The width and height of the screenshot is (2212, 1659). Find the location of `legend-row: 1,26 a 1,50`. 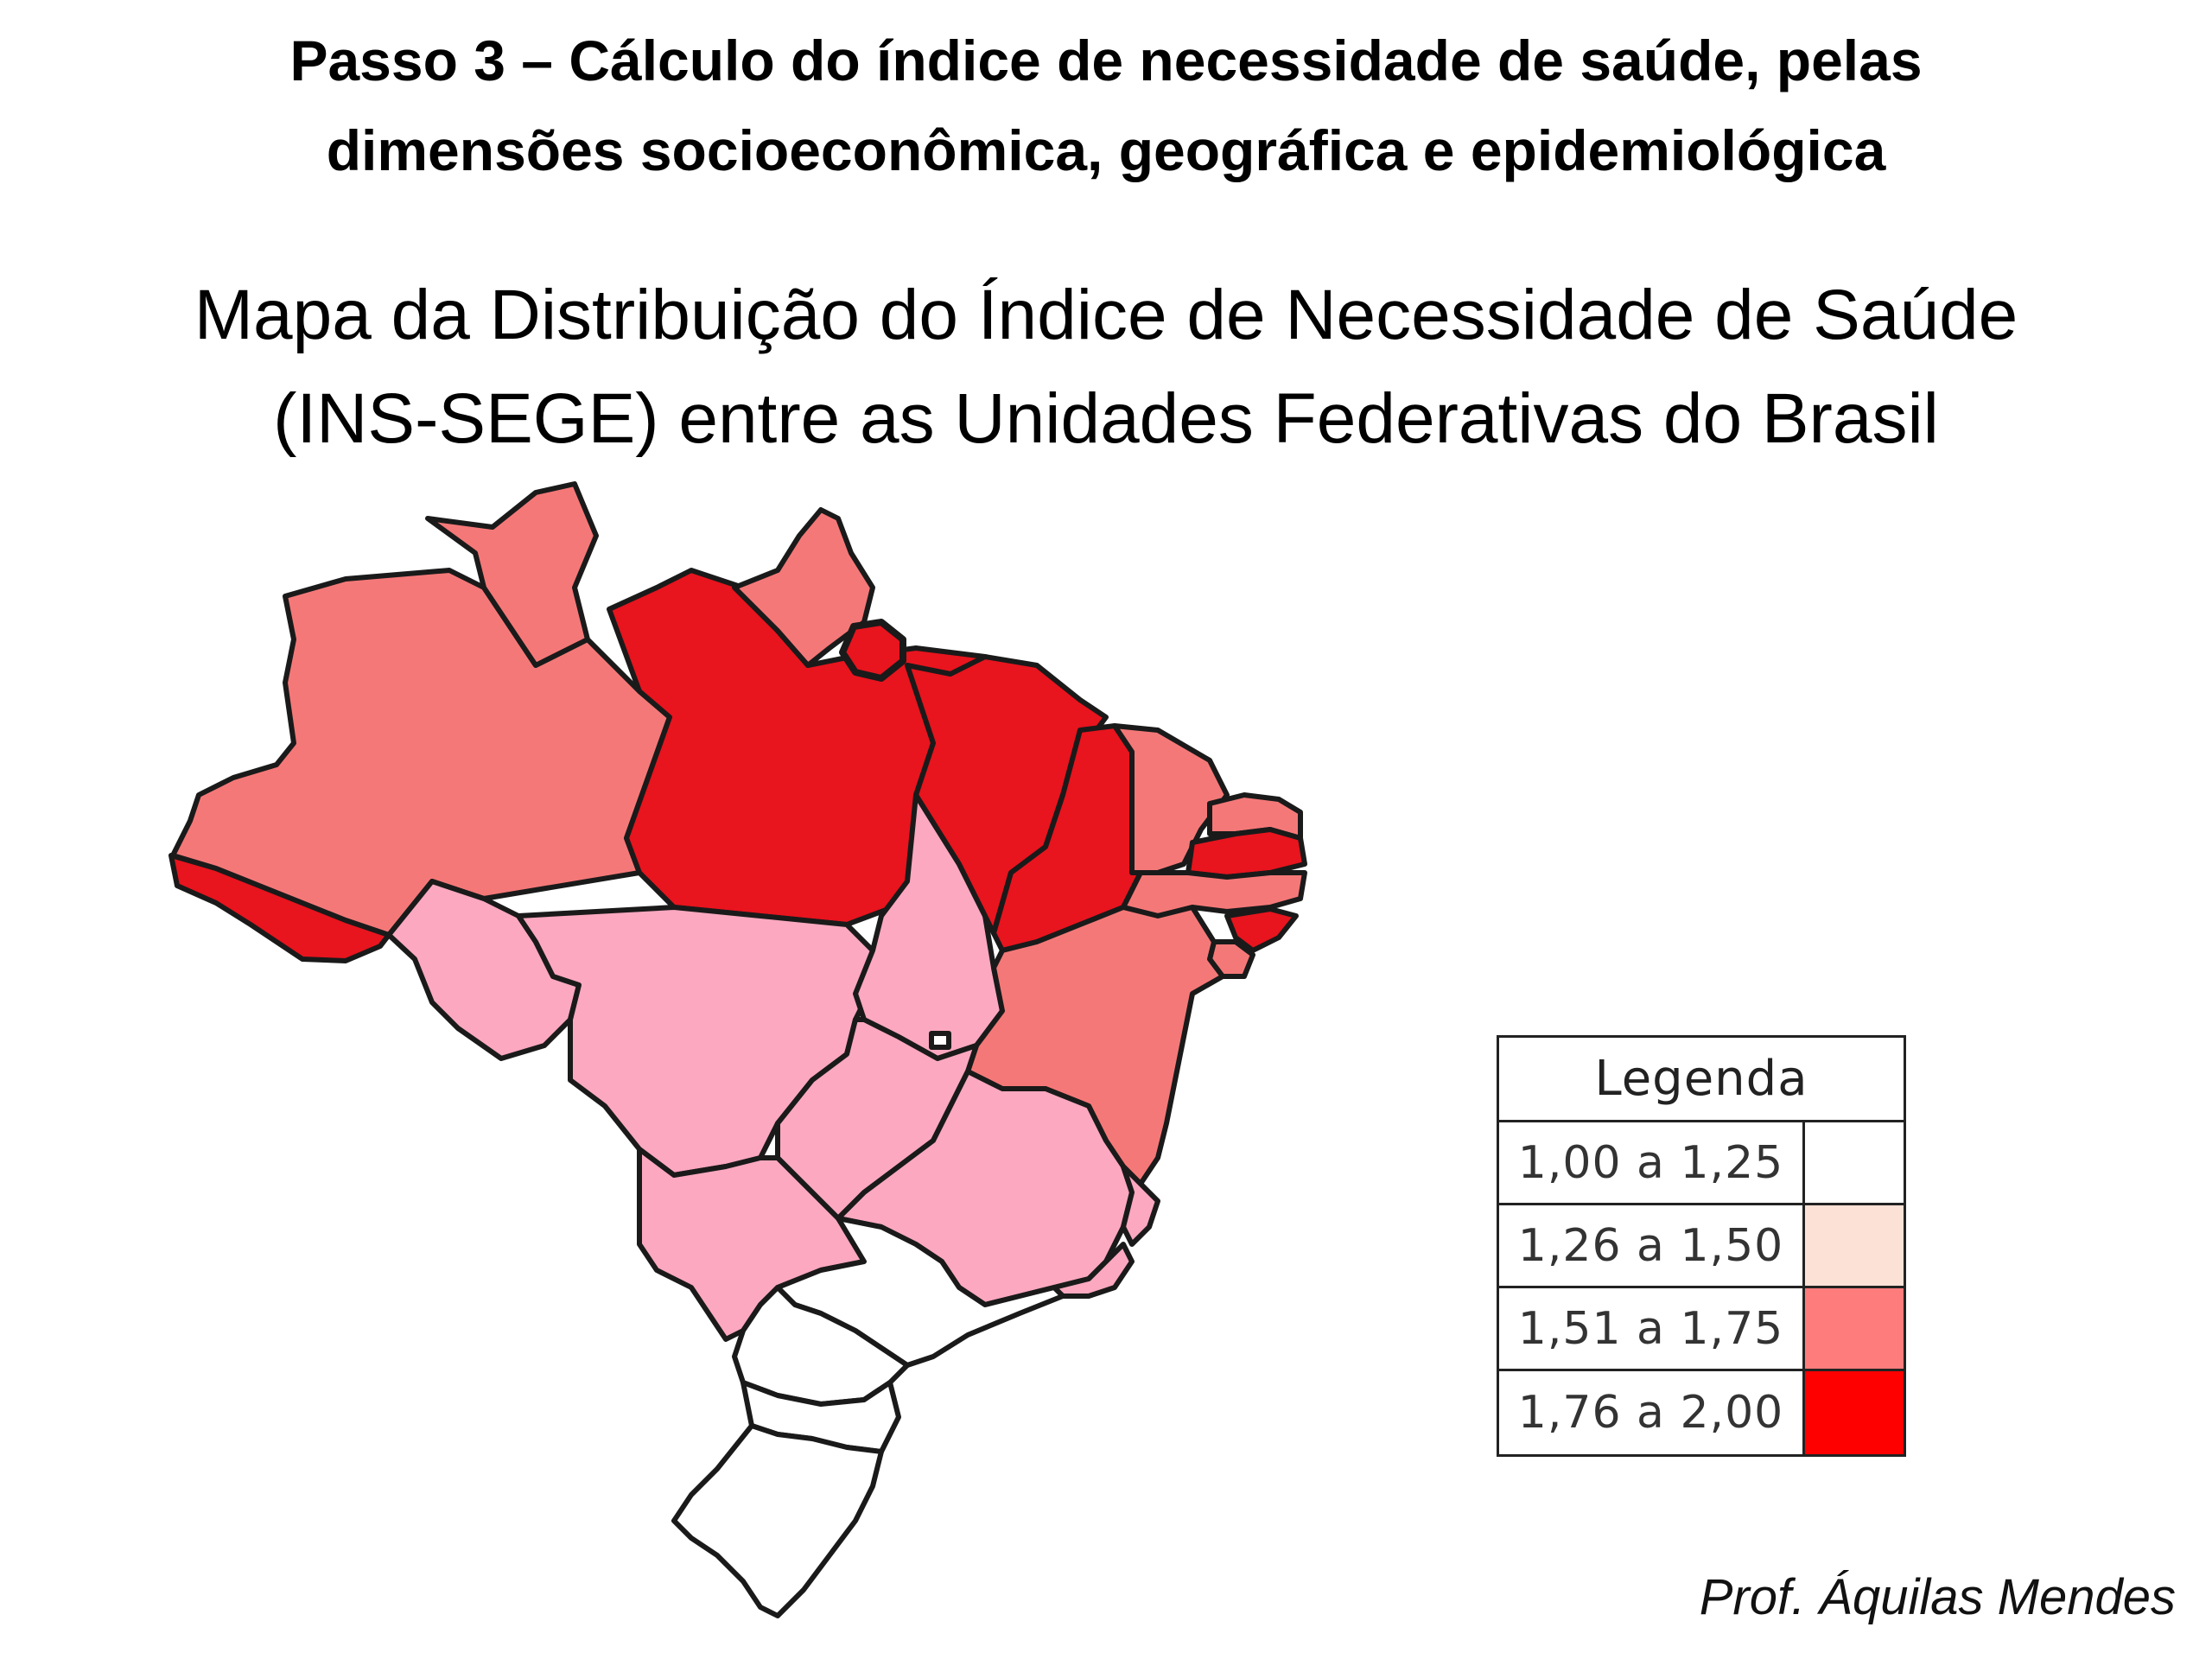

legend-row: 1,26 a 1,50 is located at coordinates (1701, 1246).